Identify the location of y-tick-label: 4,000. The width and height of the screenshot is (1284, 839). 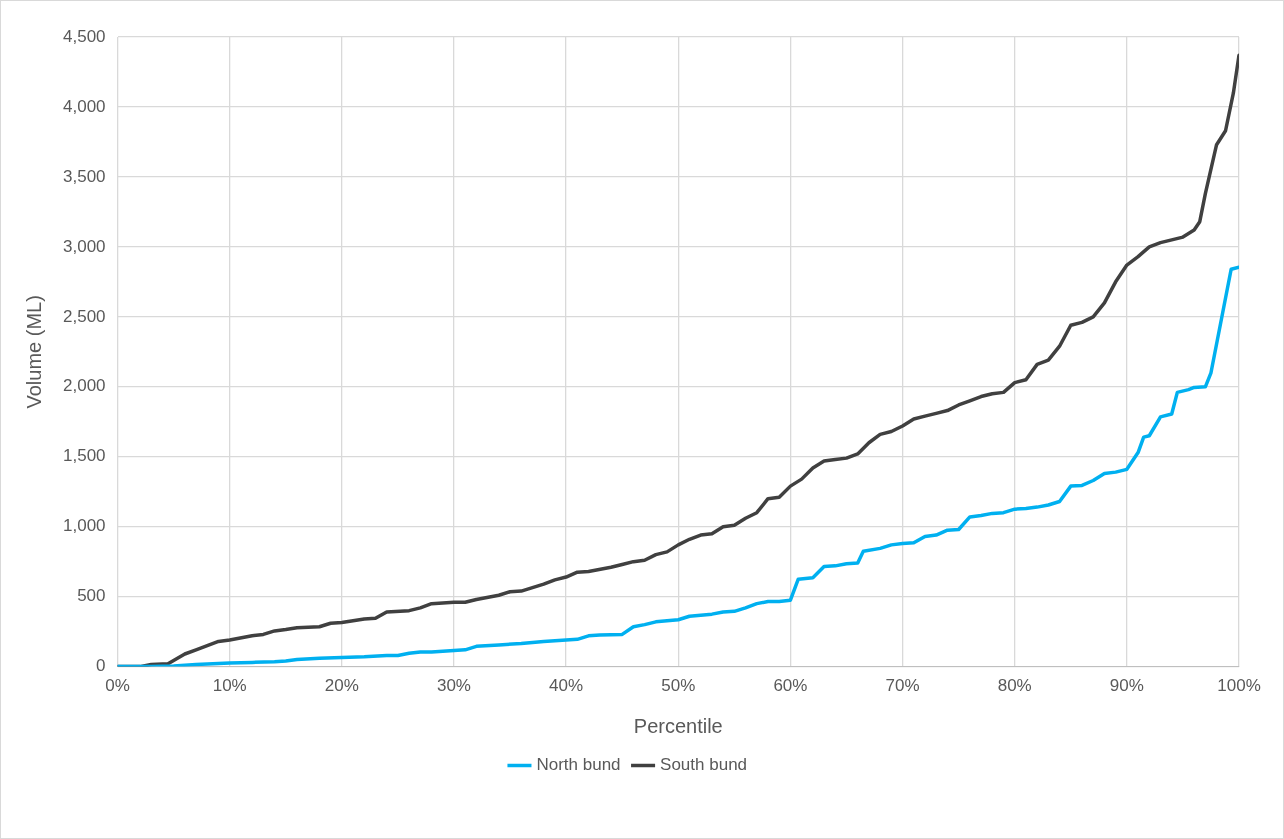
(84, 106).